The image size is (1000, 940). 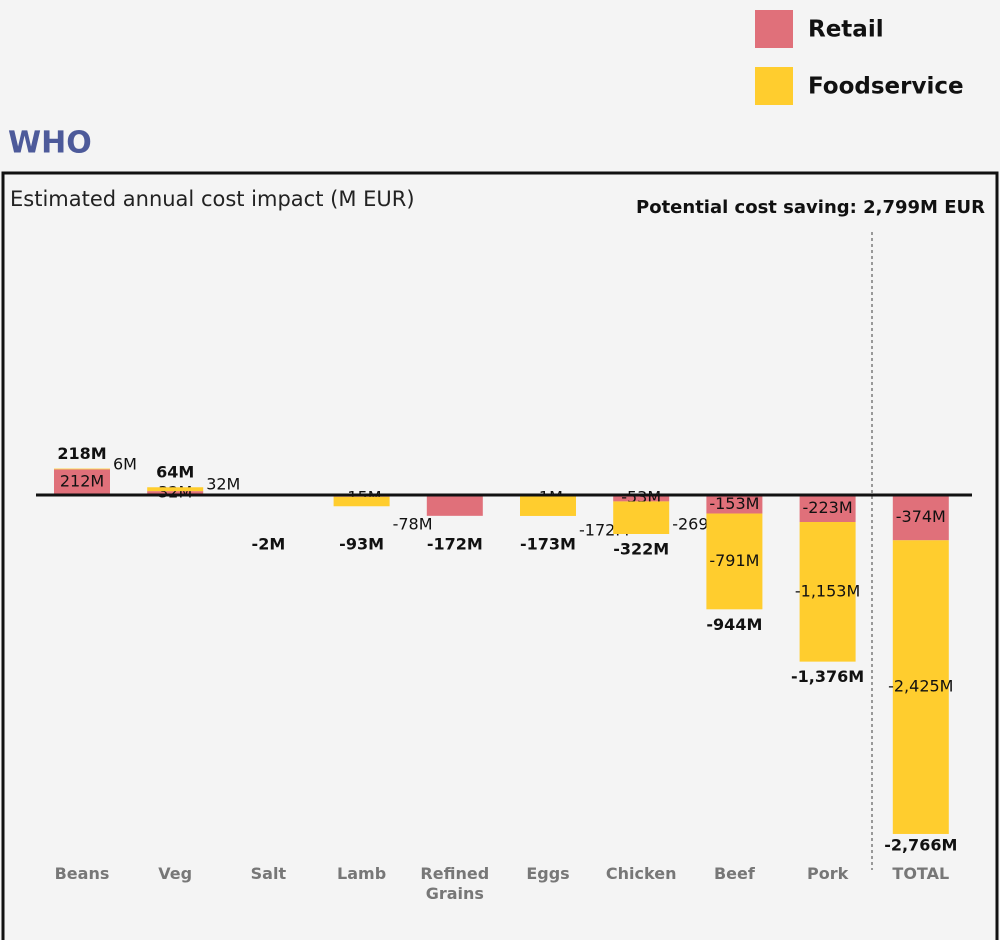 What do you see at coordinates (268, 873) in the screenshot?
I see `category-label: Salt` at bounding box center [268, 873].